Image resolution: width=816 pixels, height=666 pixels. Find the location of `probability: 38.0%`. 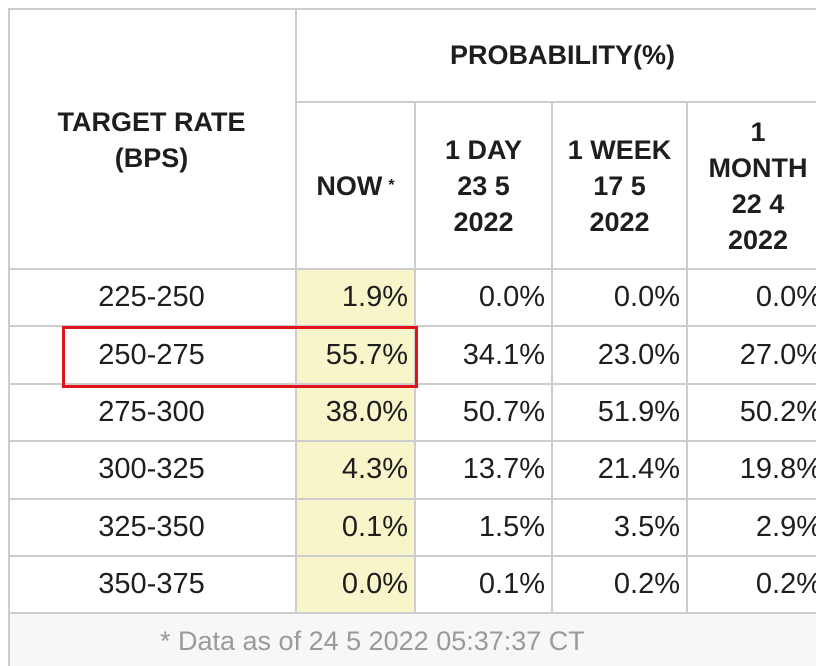

probability: 38.0% is located at coordinates (356, 413).